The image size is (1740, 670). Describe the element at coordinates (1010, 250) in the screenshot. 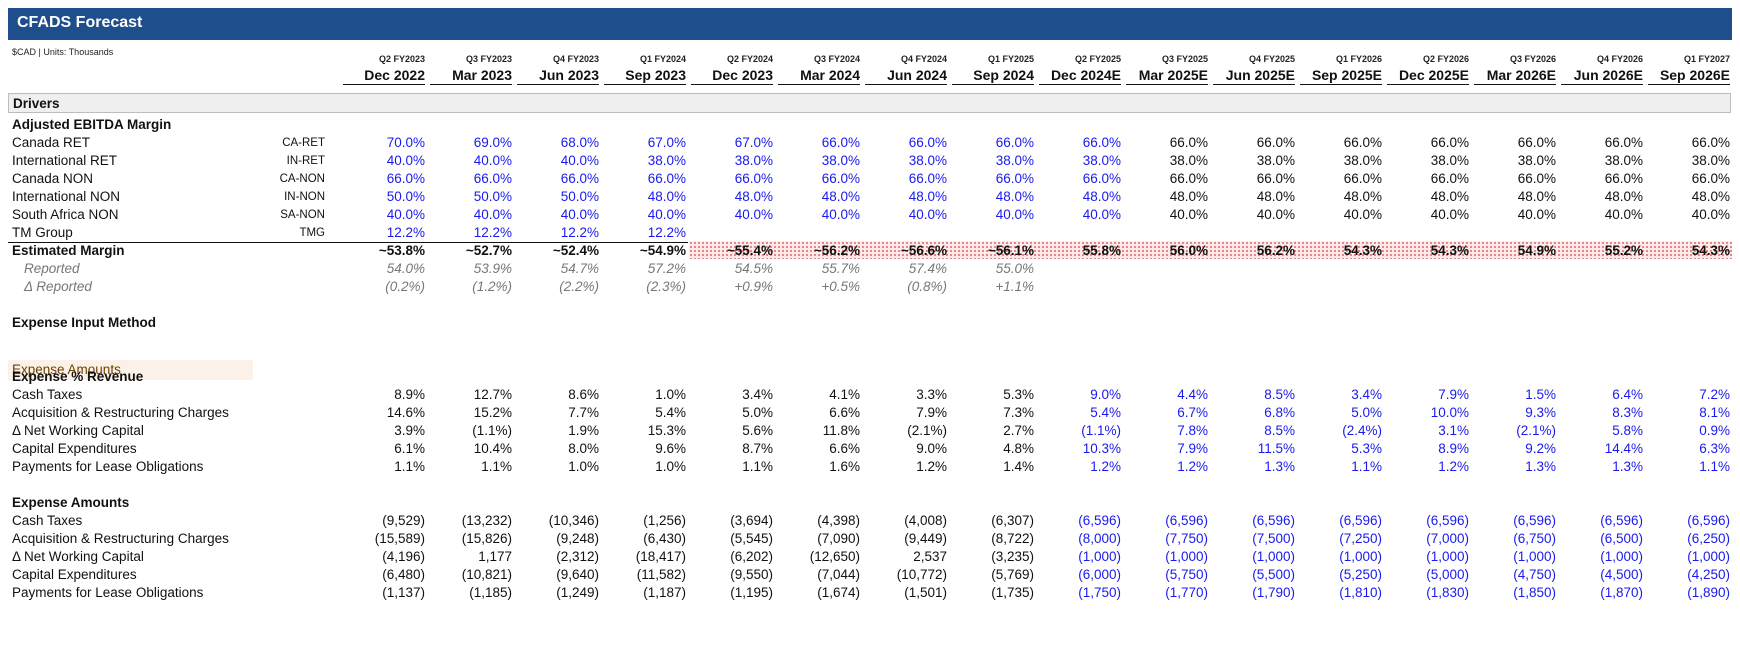

I see `value-cell: ~56.1%` at that location.